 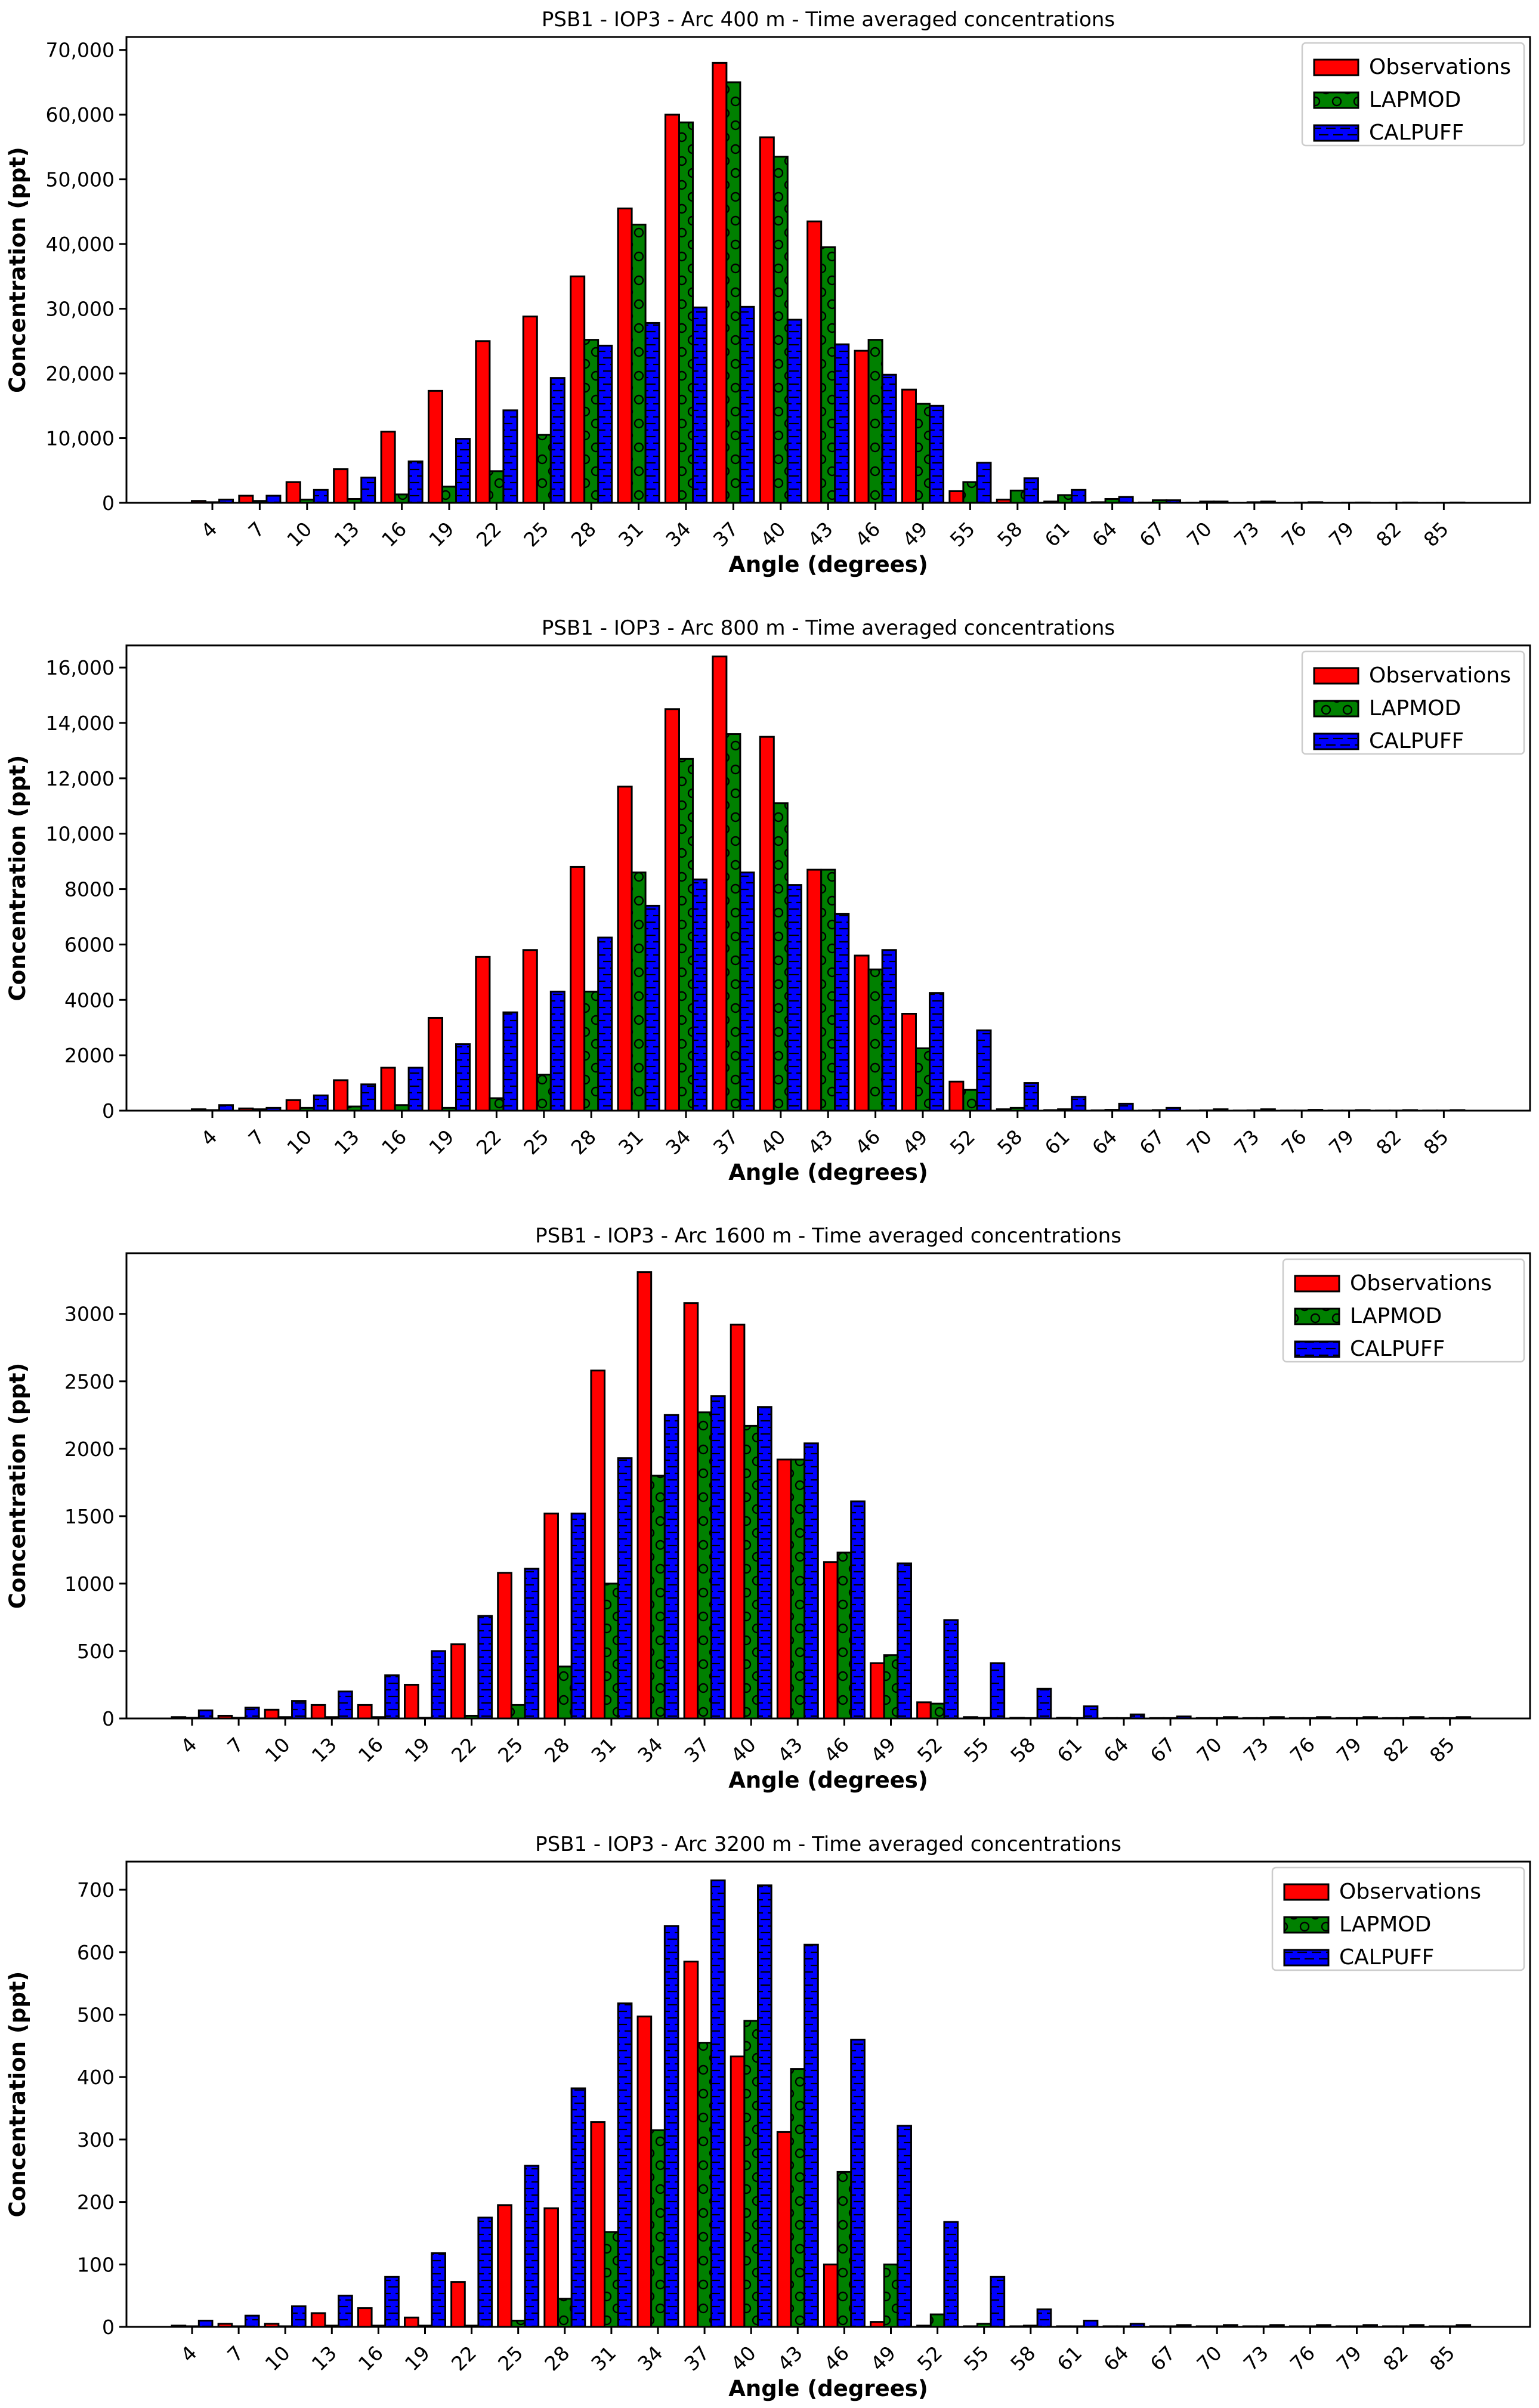 What do you see at coordinates (773, 1142) in the screenshot?
I see `x-tick-label: 40` at bounding box center [773, 1142].